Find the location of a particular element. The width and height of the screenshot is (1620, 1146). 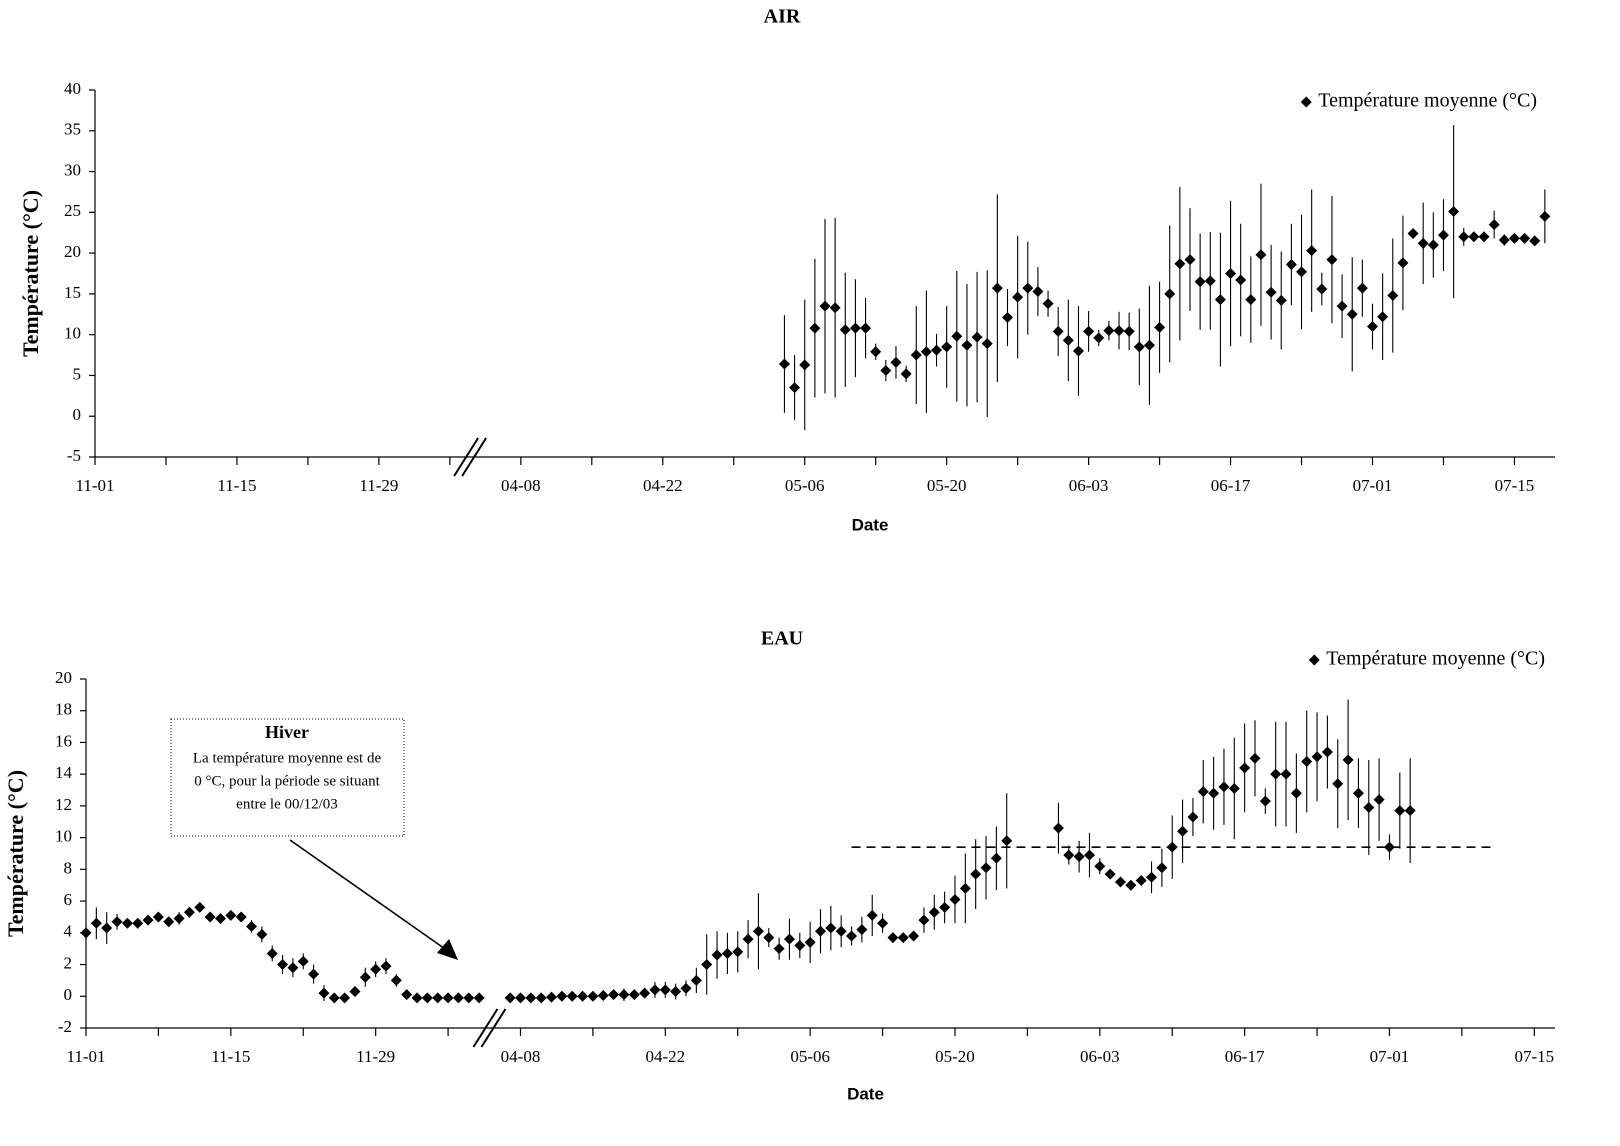

axis-break is located at coordinates (466, 457).